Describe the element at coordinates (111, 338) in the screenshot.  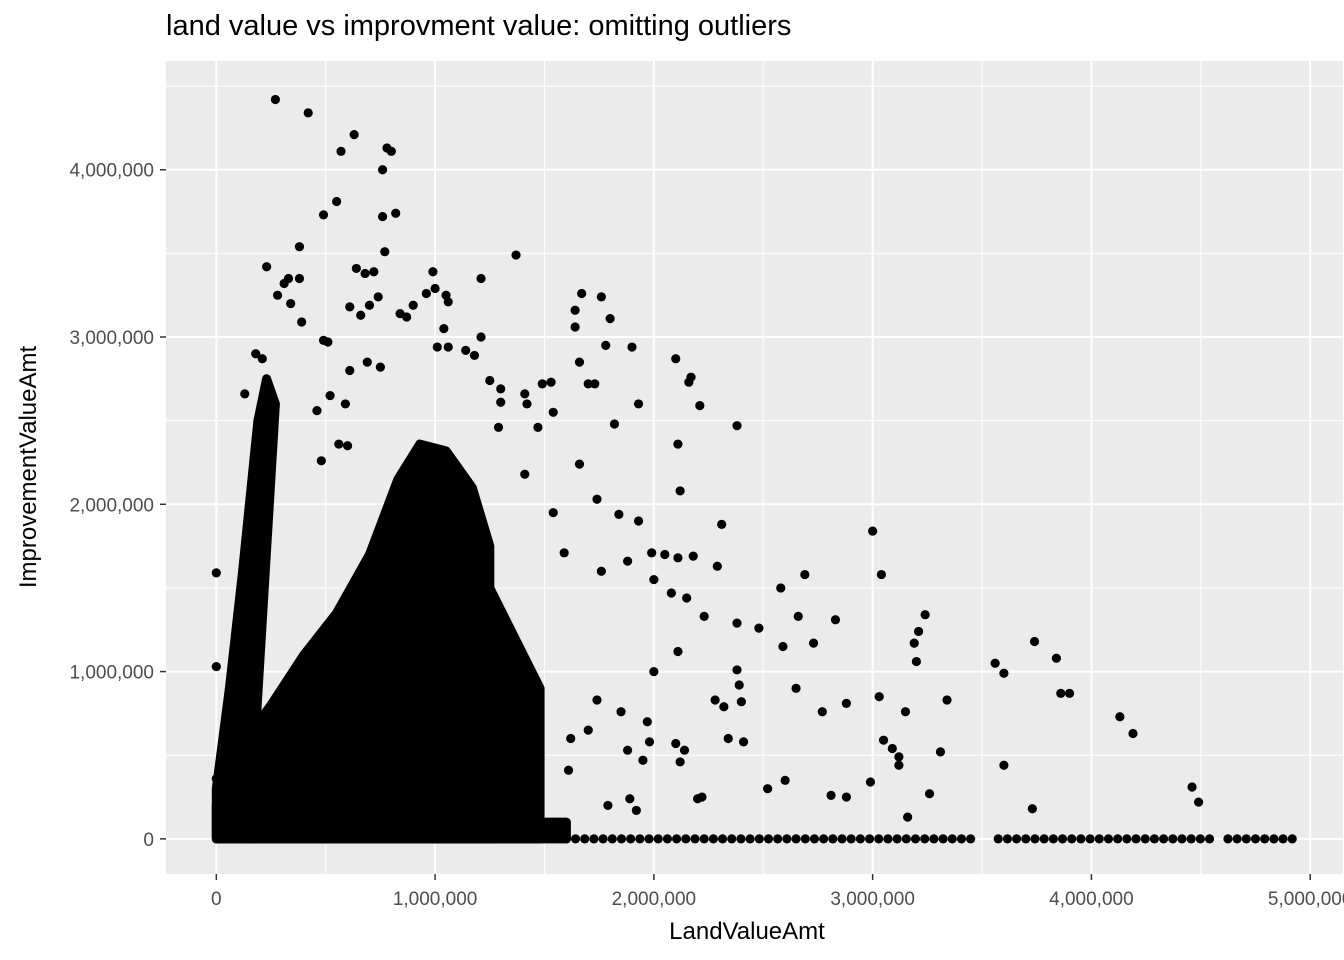
I see `y-tick-label: 3,000,000` at that location.